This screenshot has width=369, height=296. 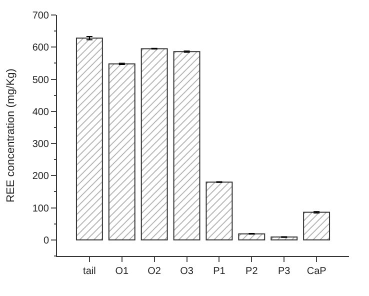 What do you see at coordinates (219, 271) in the screenshot?
I see `x-tick-label: P1` at bounding box center [219, 271].